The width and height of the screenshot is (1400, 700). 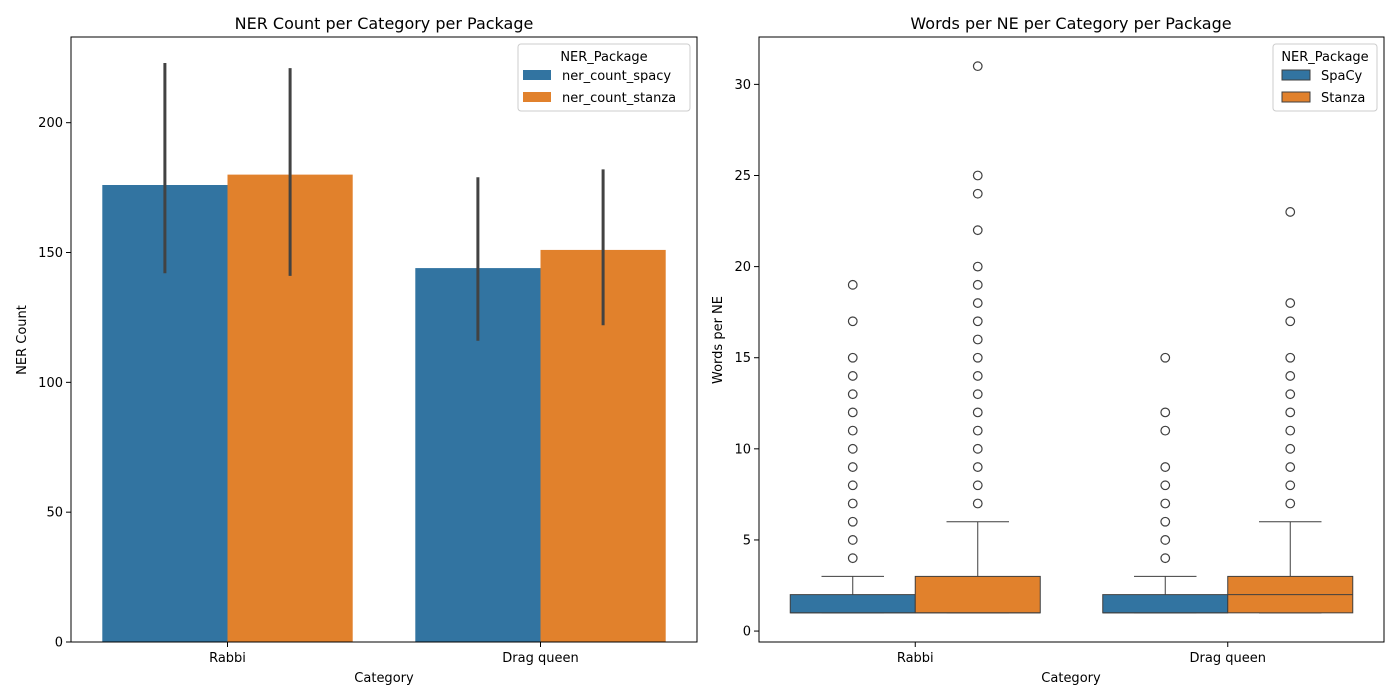 I want to click on box-spacy-rabbi, so click(x=852, y=604).